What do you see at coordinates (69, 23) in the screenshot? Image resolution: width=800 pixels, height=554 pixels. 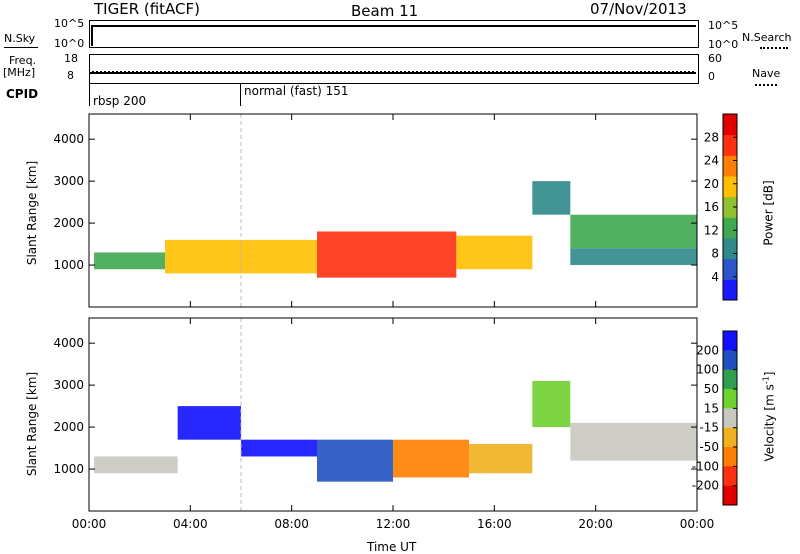 I see `nsky-tick-top: 10^5` at bounding box center [69, 23].